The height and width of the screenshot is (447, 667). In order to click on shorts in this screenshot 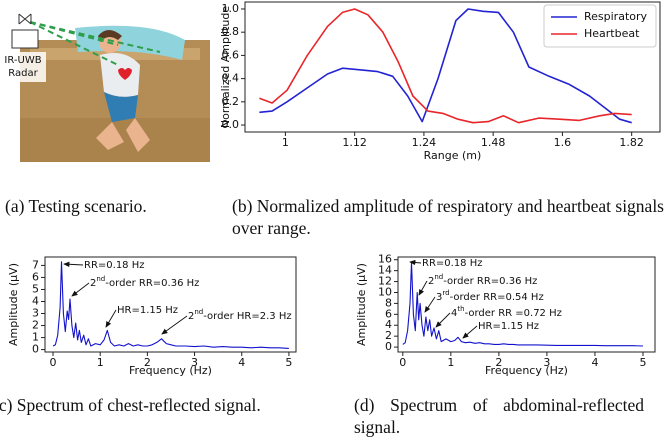, I will do `click(121, 107)`.